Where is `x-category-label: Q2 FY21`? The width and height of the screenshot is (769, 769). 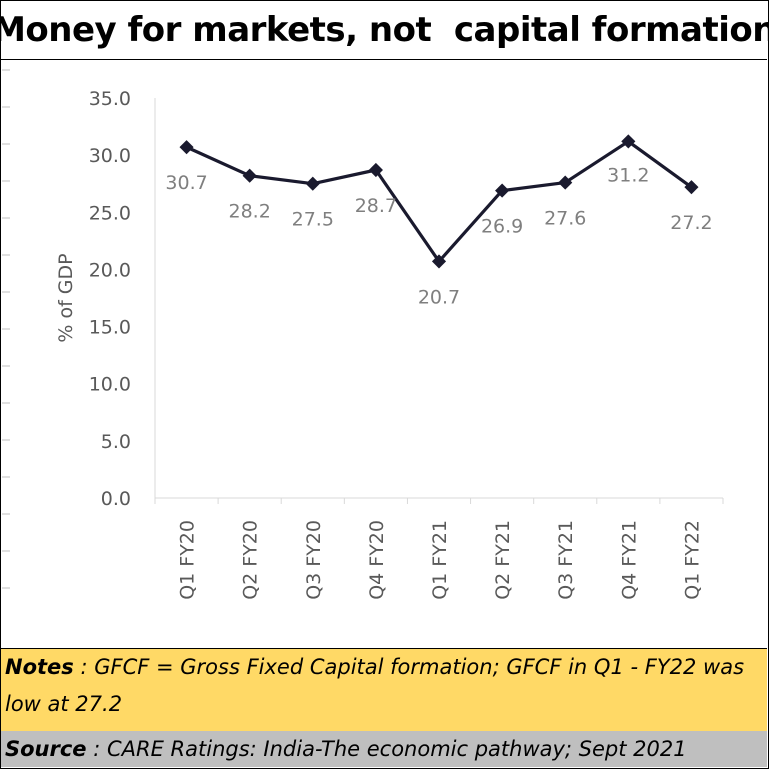 x-category-label: Q2 FY21 is located at coordinates (503, 560).